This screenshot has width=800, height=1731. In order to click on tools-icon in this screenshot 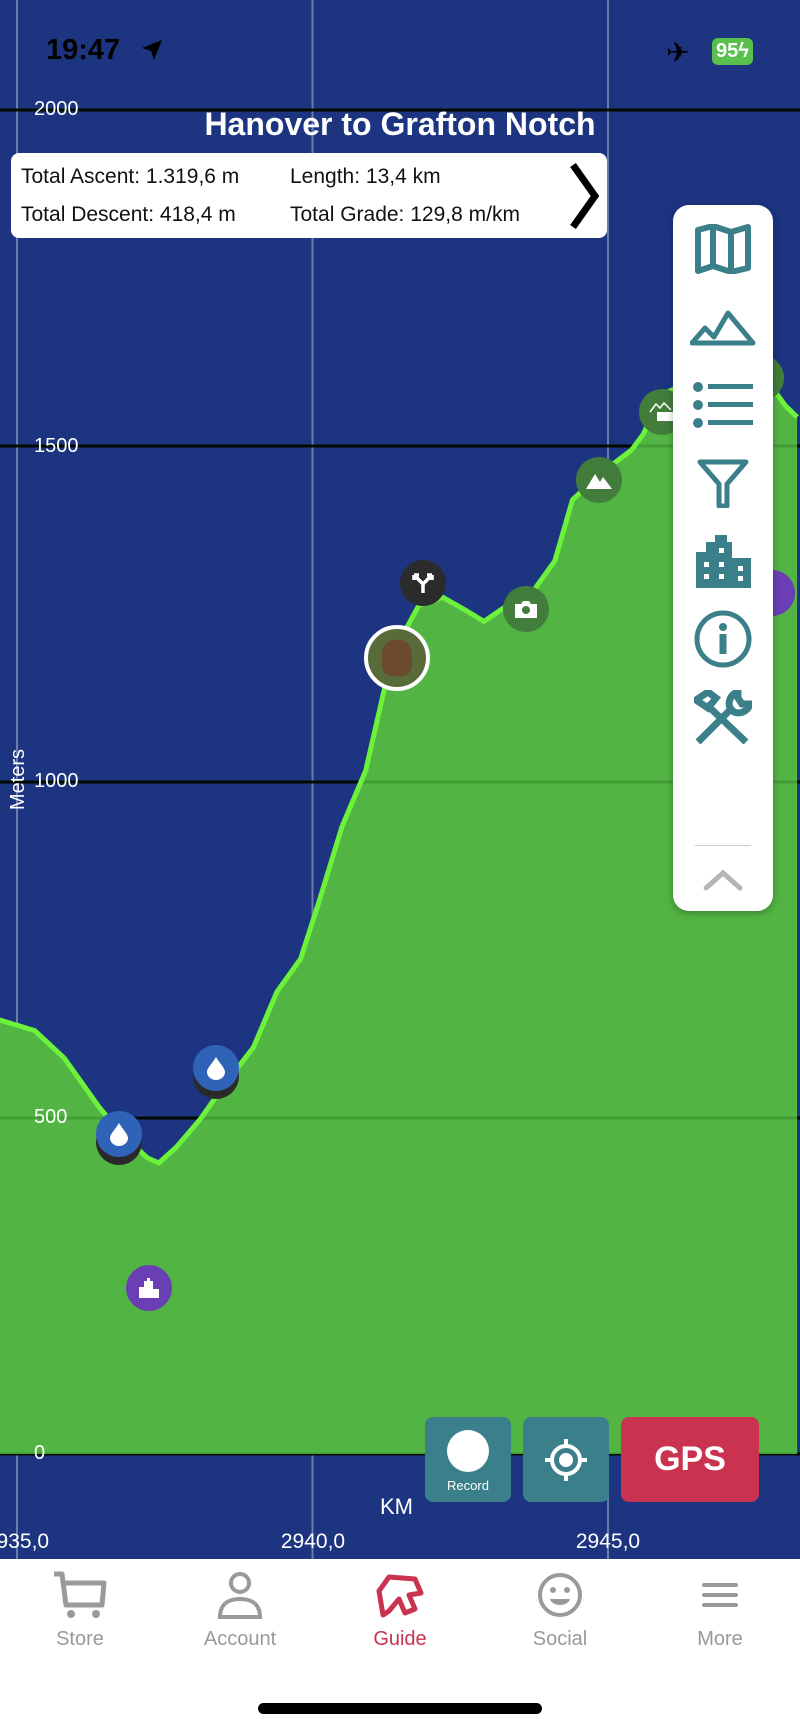, I will do `click(723, 717)`.